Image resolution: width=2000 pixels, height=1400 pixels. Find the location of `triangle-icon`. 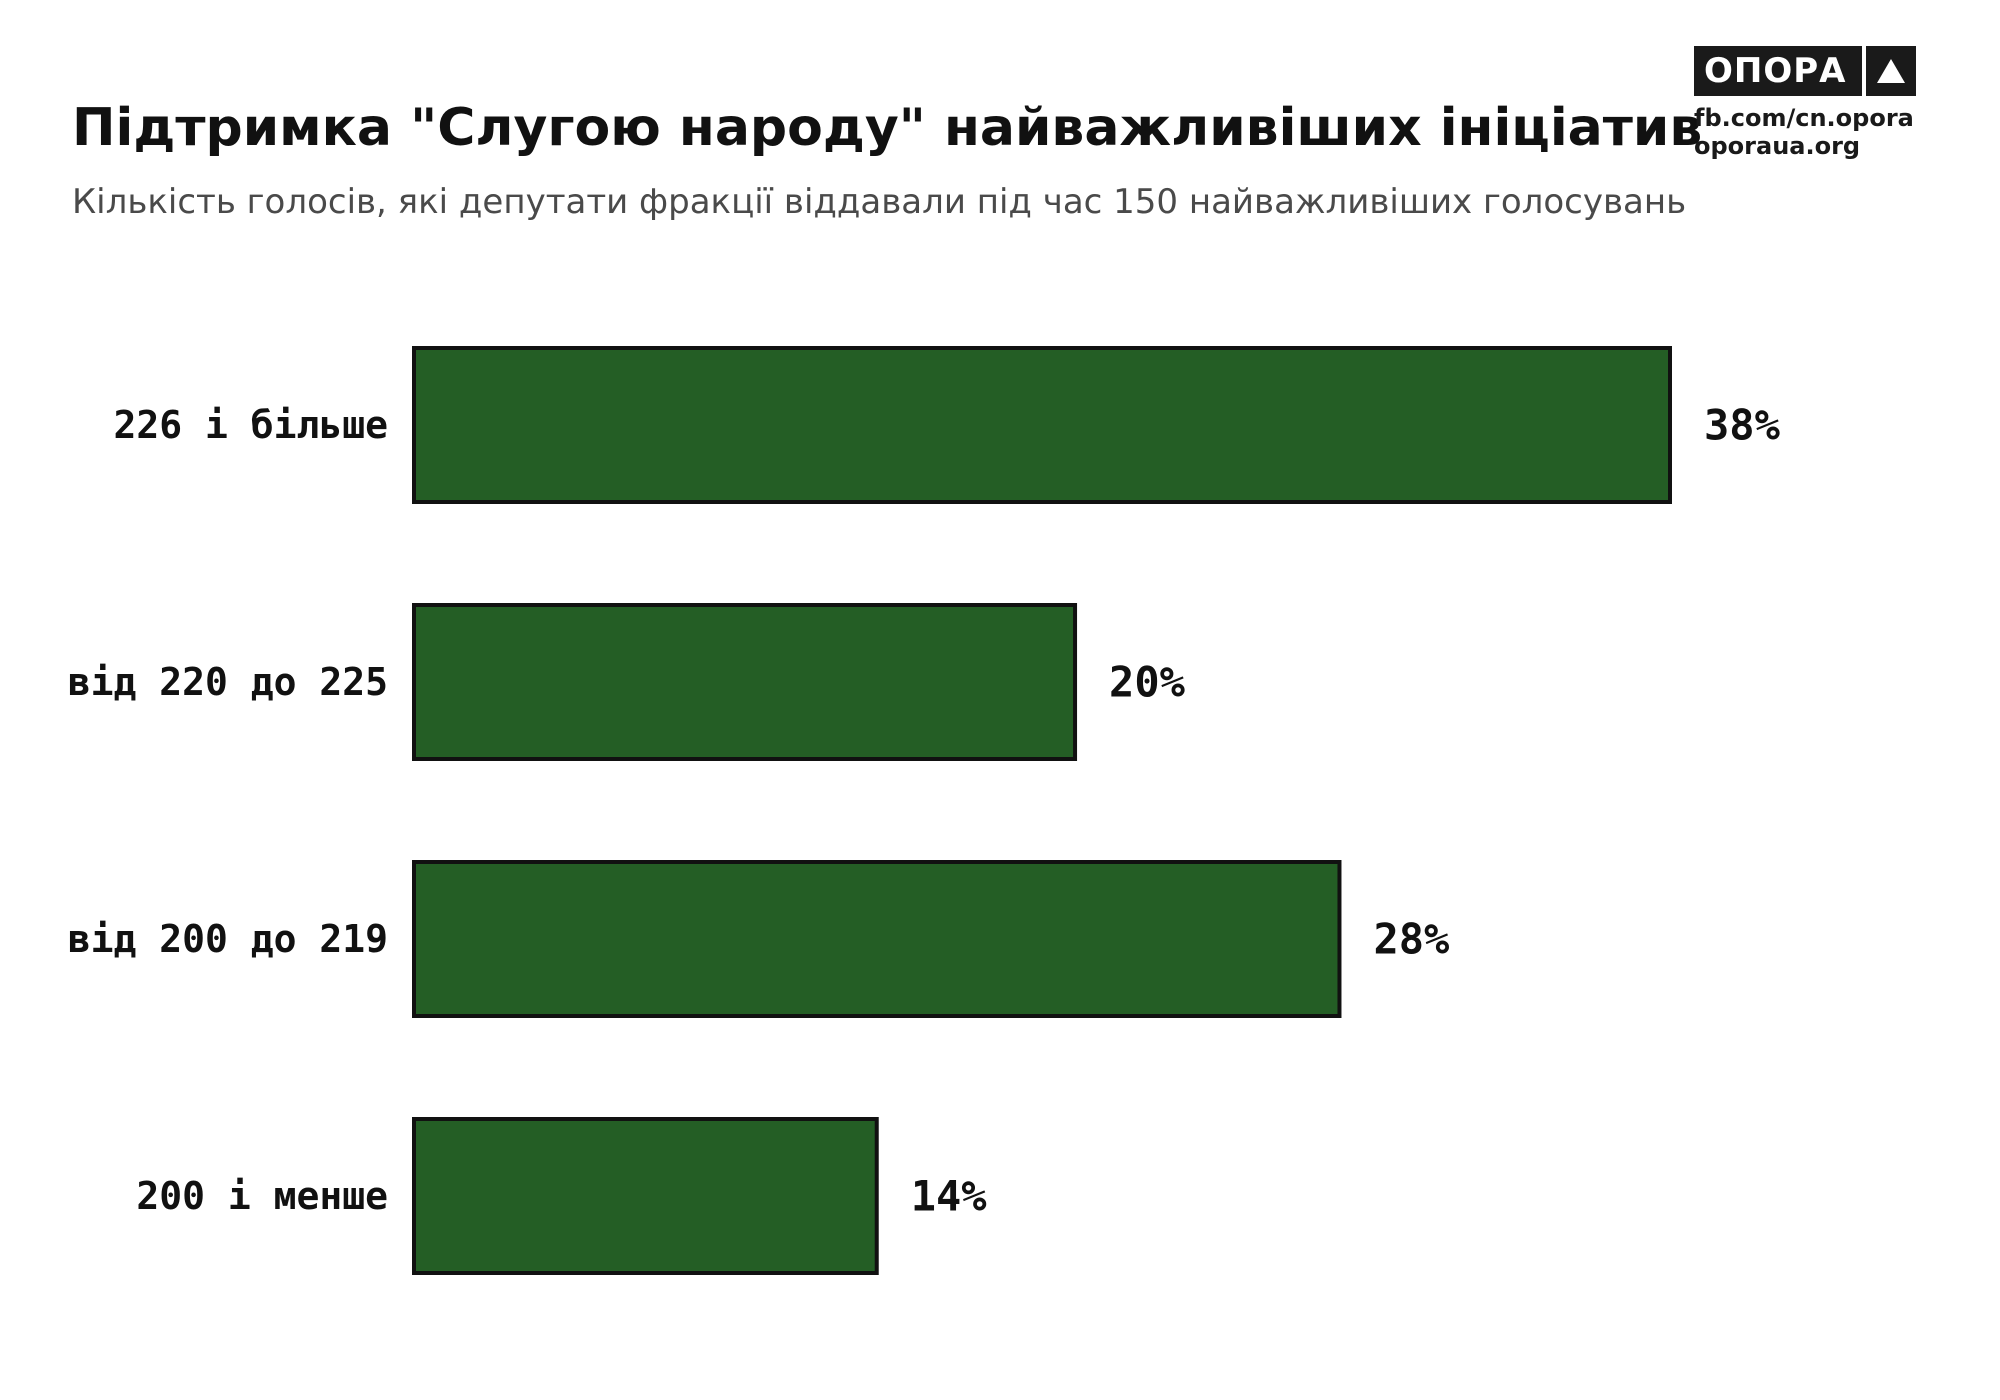

triangle-icon is located at coordinates (1889, 71).